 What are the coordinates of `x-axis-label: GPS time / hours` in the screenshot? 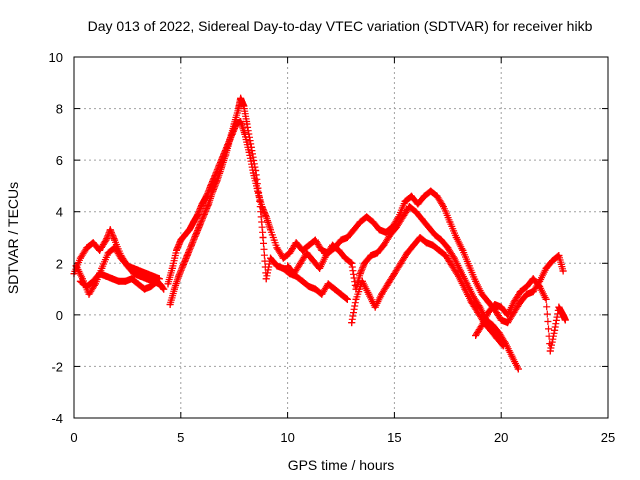 It's located at (341, 465).